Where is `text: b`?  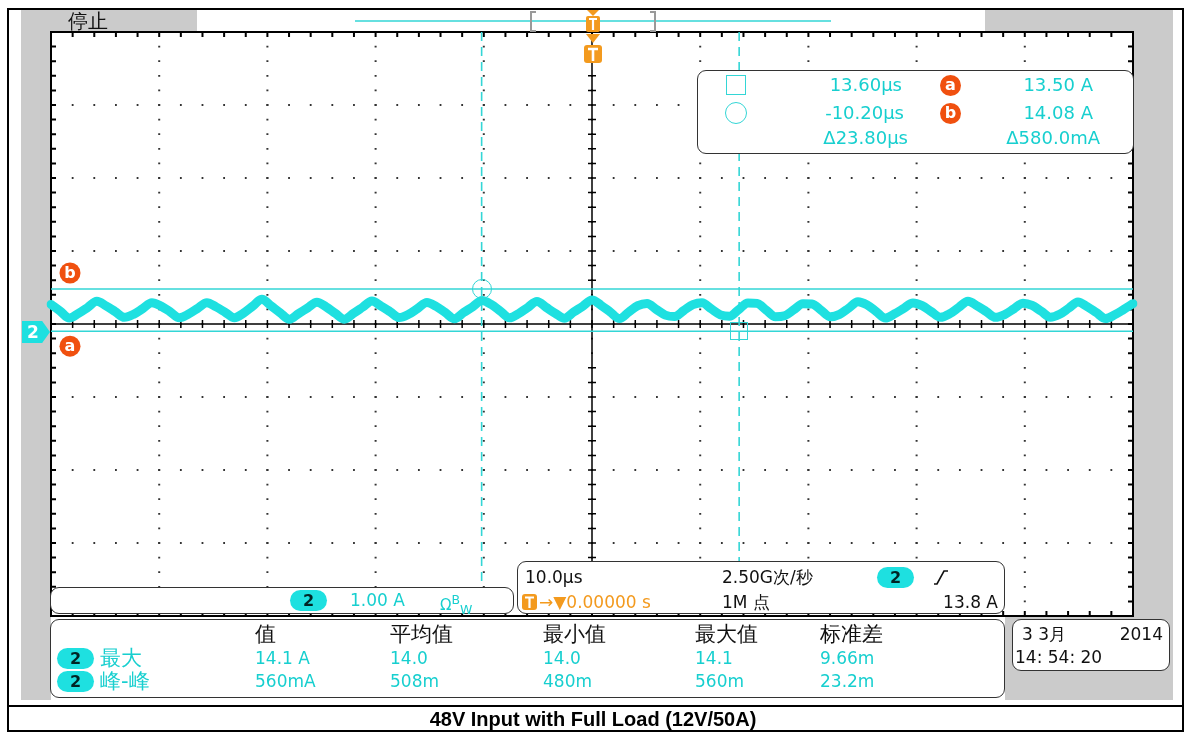
text: b is located at coordinates (950, 112).